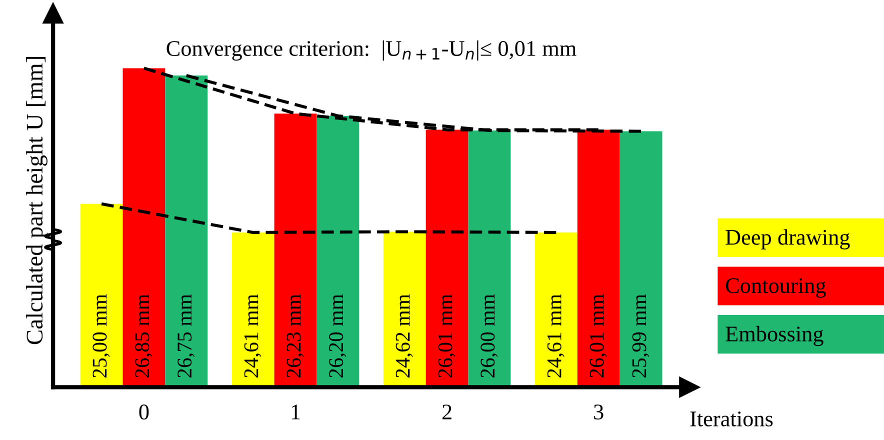  I want to click on text: Deep drawing, so click(788, 239).